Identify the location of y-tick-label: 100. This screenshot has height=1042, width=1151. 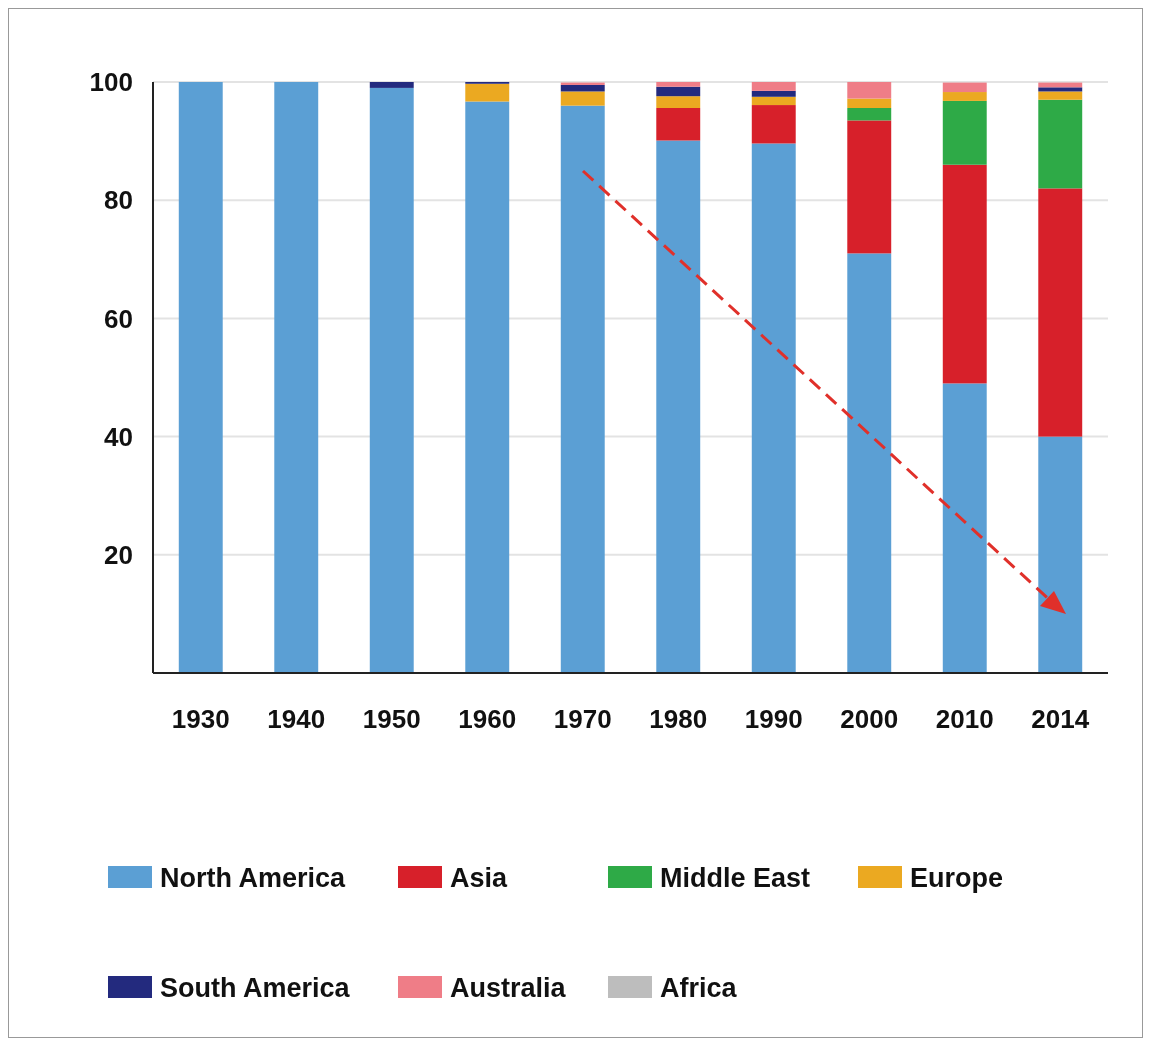
(111, 82).